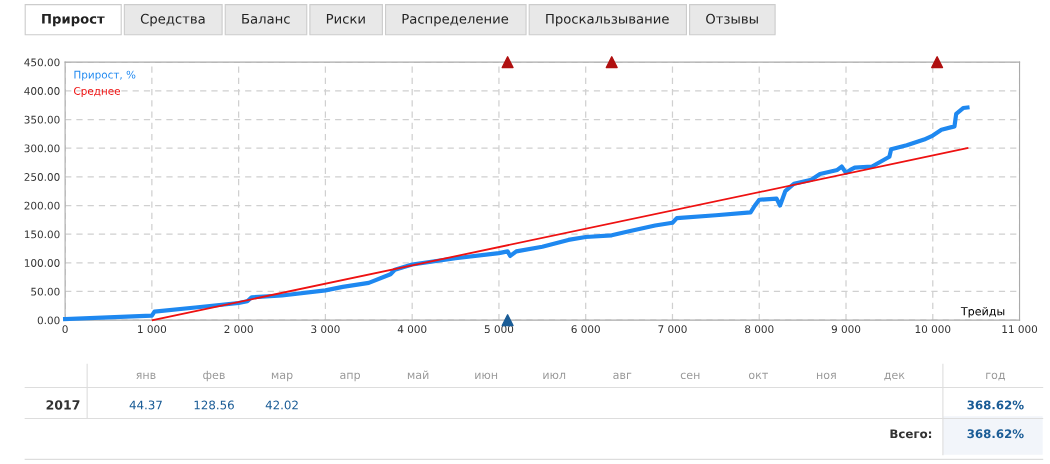  I want to click on x-tick-label: 10 000, so click(933, 329).